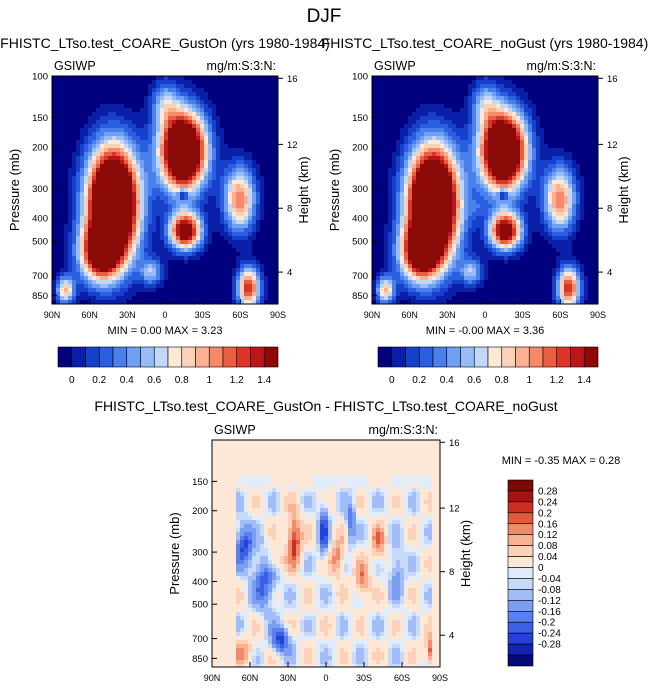 The image size is (648, 693). Describe the element at coordinates (474, 380) in the screenshot. I see `colorbar-label: 0.6` at that location.